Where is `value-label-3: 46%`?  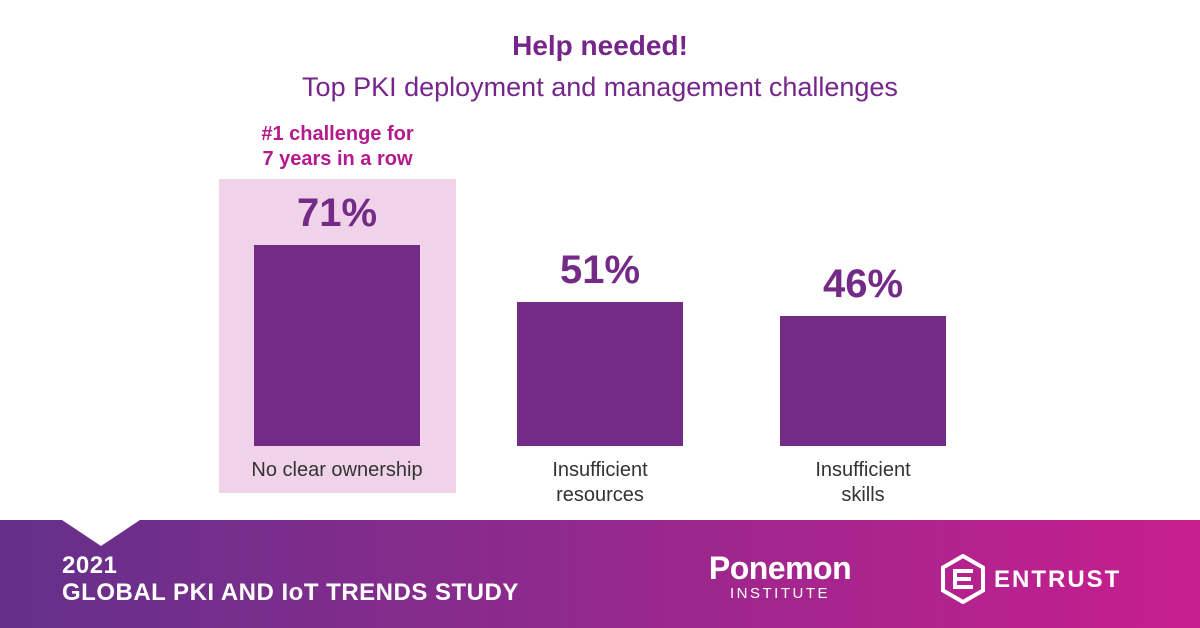 value-label-3: 46% is located at coordinates (863, 283).